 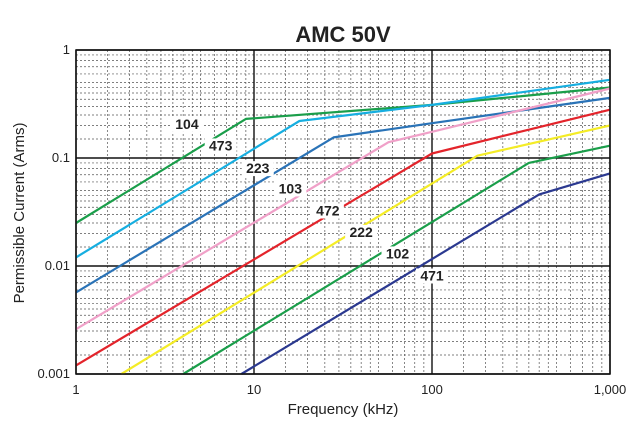 I want to click on series-label-472: 472, so click(x=328, y=210).